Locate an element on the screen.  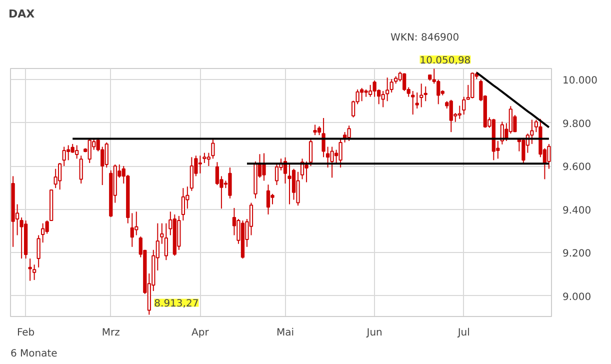
text: WKN: 846900 is located at coordinates (425, 38).